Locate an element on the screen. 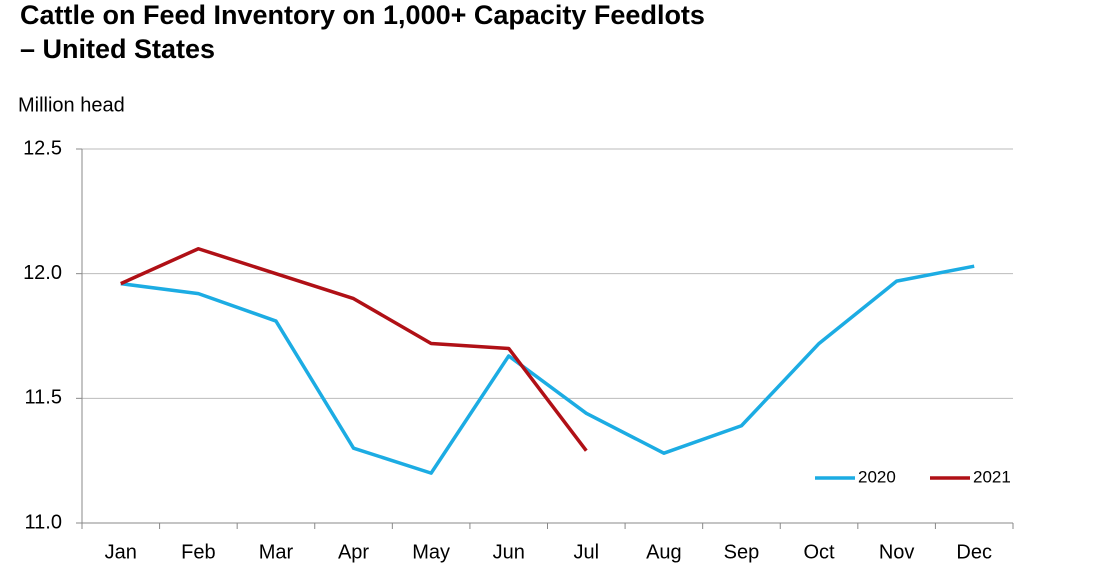  x-tick-label: Nov is located at coordinates (897, 552).